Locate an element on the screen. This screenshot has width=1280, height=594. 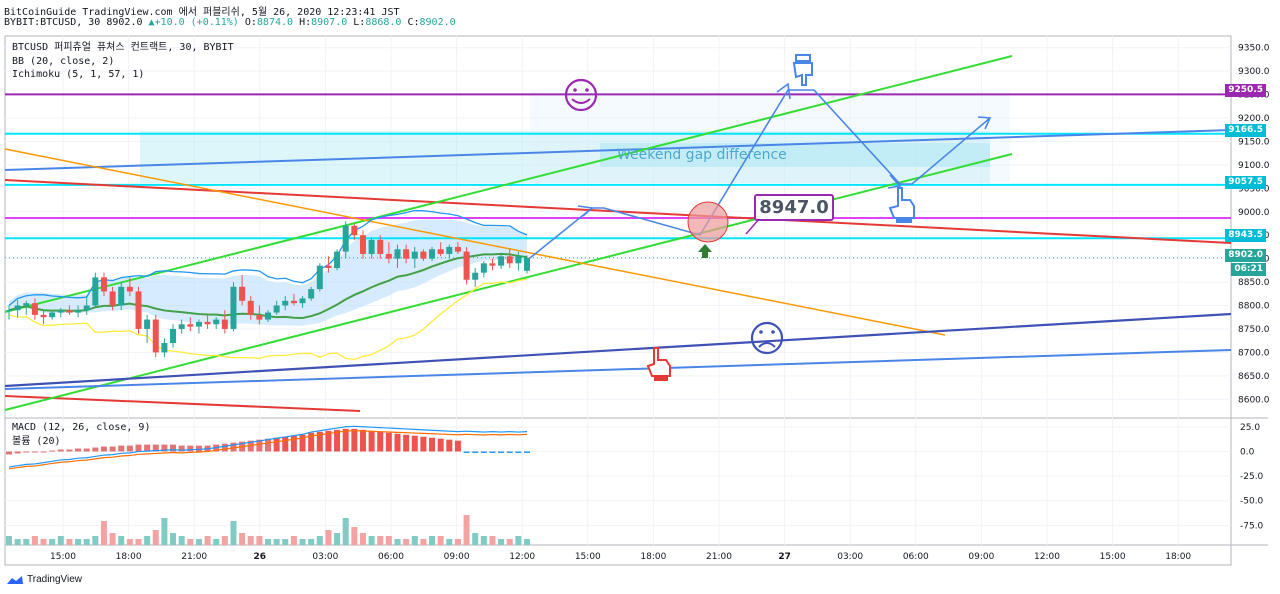
legend-macd: MACD (12, 26, close, 9) is located at coordinates (81, 427).